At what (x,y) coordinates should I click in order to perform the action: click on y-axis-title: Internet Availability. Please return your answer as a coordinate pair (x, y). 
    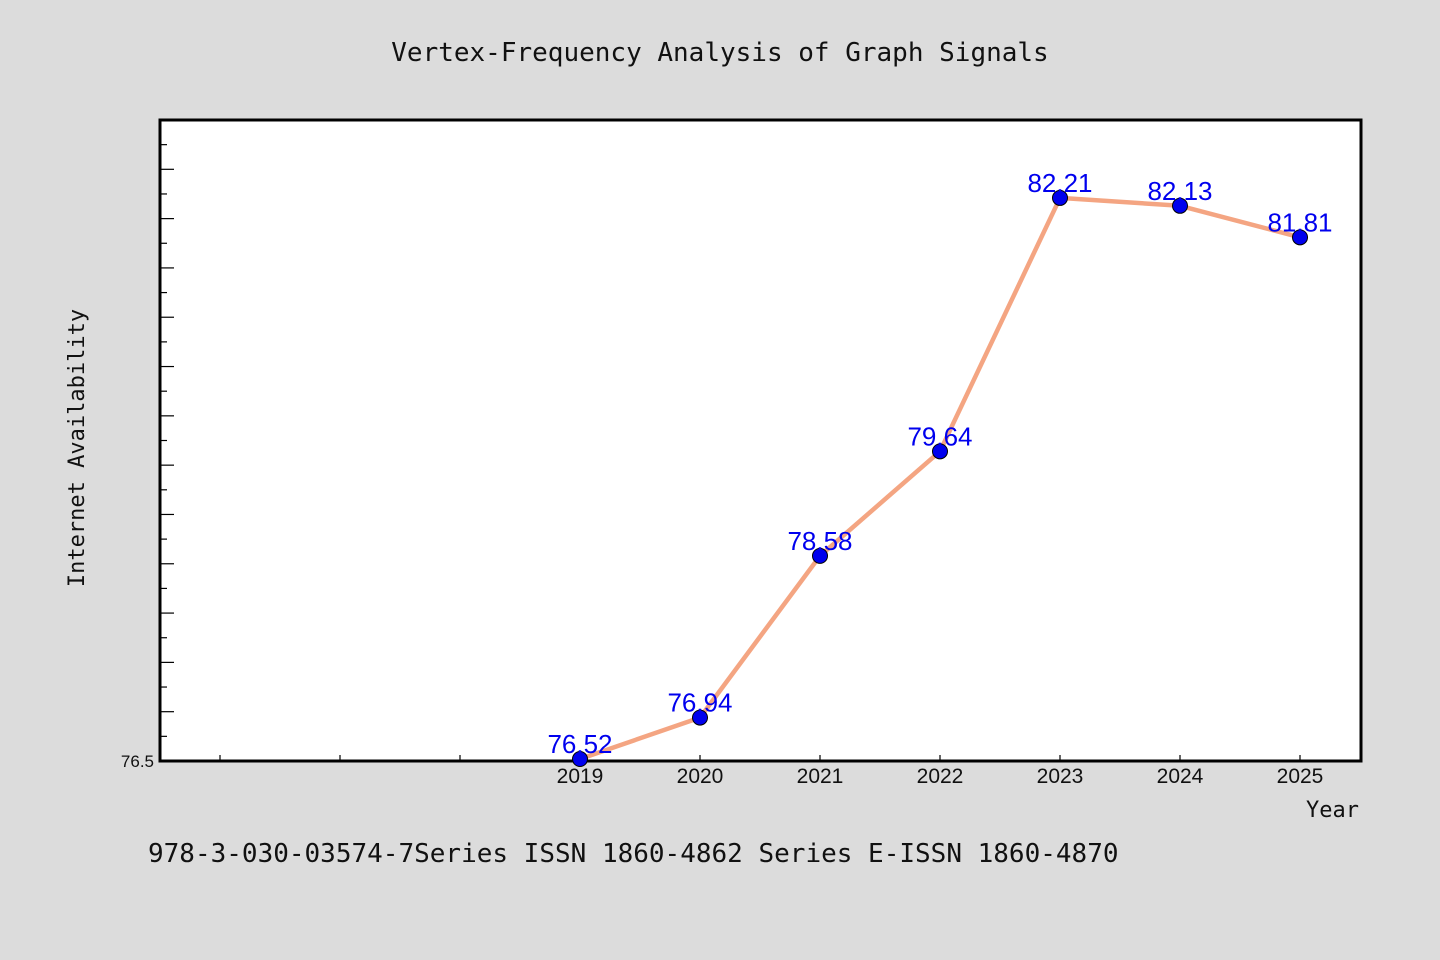
    Looking at the image, I should click on (77, 448).